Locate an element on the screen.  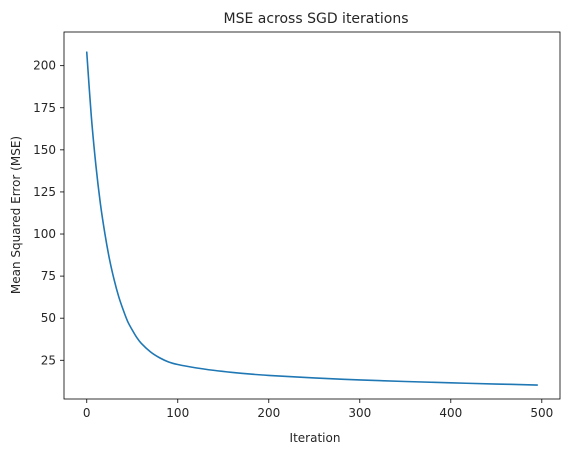
y-tick-label: 175 is located at coordinates (44, 108).